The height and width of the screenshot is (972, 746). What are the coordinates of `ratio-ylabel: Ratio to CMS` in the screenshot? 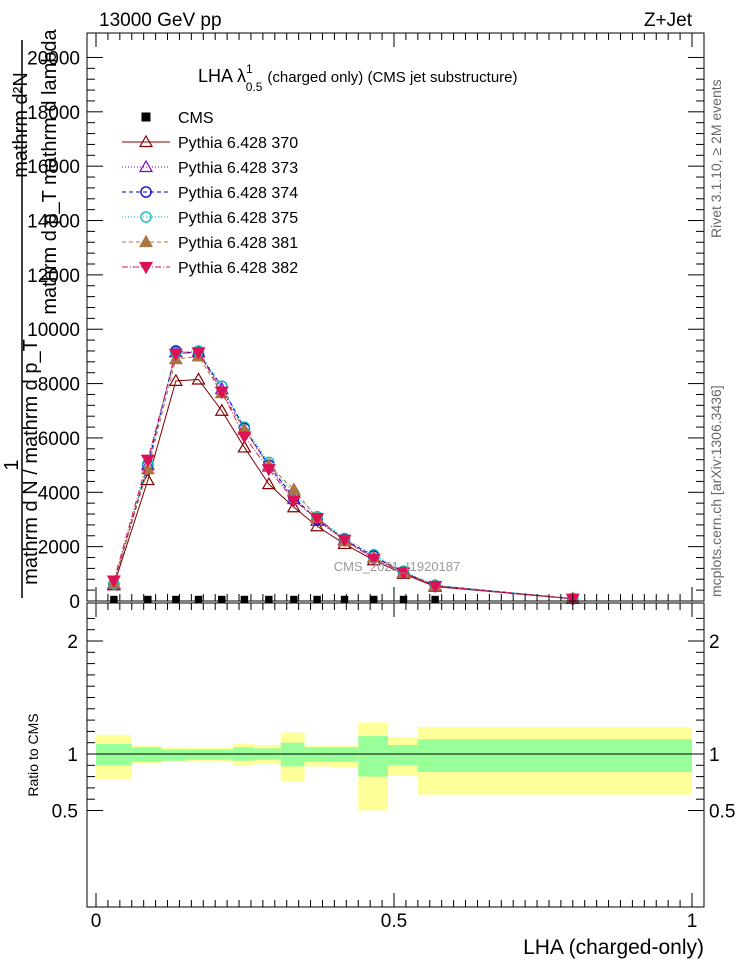 It's located at (33, 754).